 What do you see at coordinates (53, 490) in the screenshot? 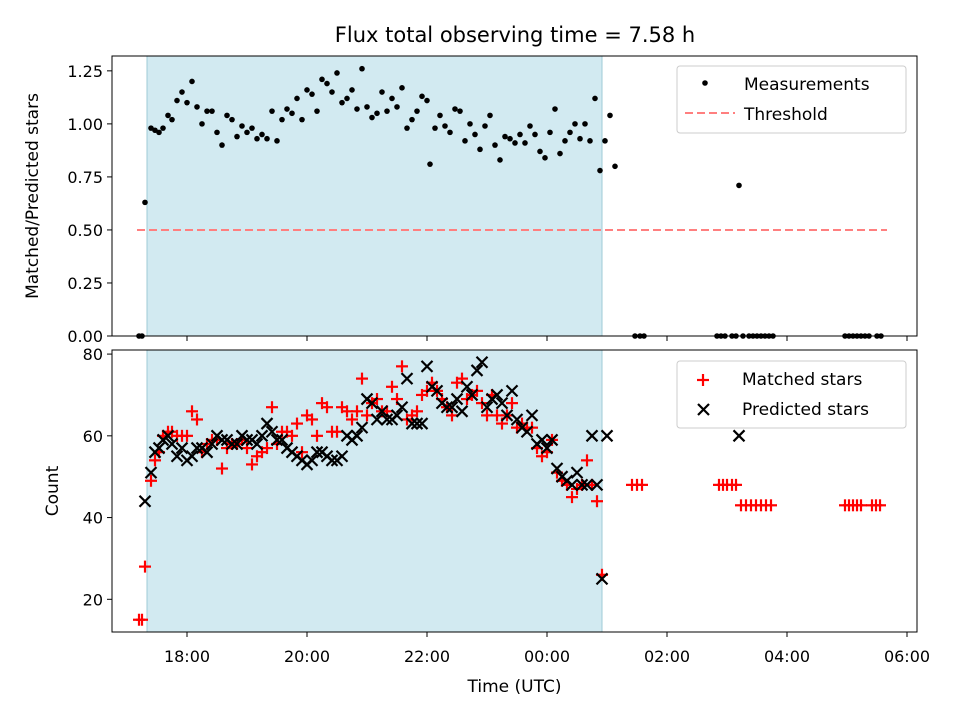
I see `bottom-y-axis-label: Count` at bounding box center [53, 490].